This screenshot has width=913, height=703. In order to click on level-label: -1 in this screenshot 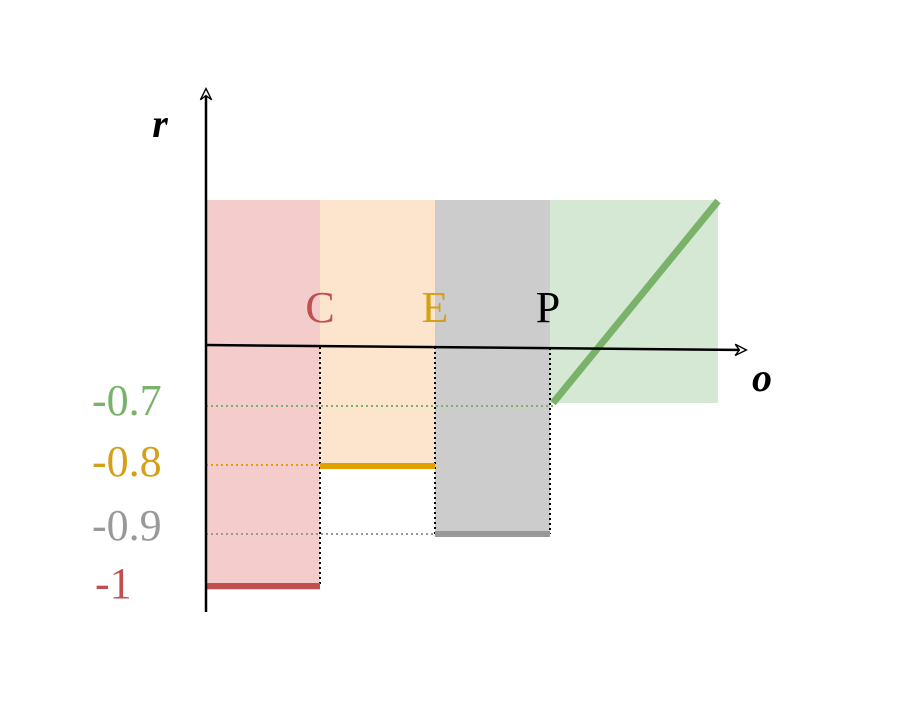, I will do `click(113, 583)`.